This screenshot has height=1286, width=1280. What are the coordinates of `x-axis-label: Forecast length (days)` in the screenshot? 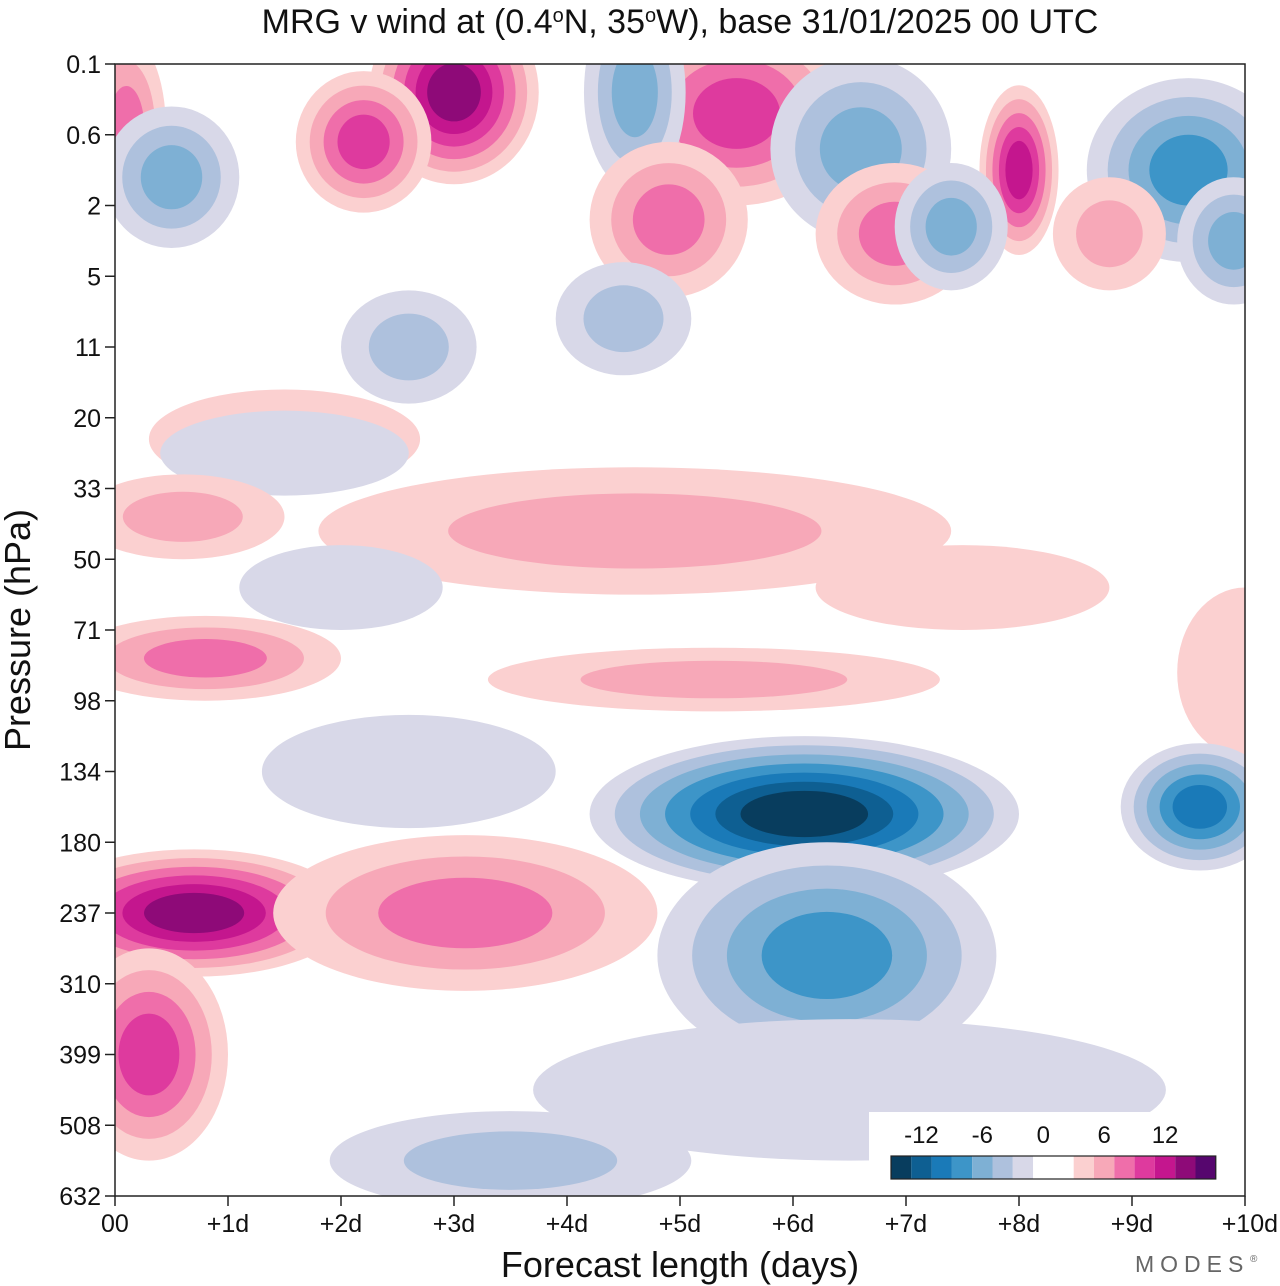 It's located at (680, 1264).